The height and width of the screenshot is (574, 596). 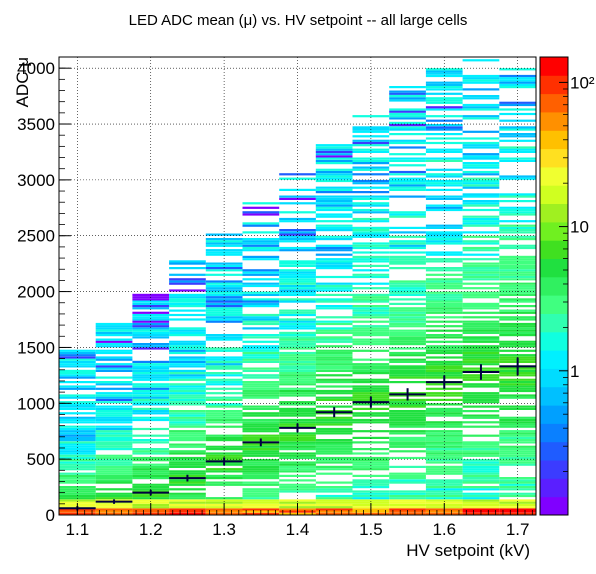 What do you see at coordinates (468, 550) in the screenshot?
I see `x-axis-label: HV setpoint (kV)` at bounding box center [468, 550].